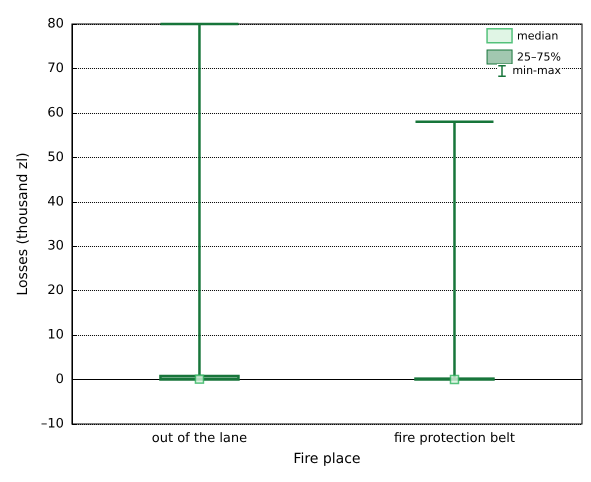 The width and height of the screenshot is (591, 482). Describe the element at coordinates (55, 112) in the screenshot. I see `y-tick-label: 60` at that location.